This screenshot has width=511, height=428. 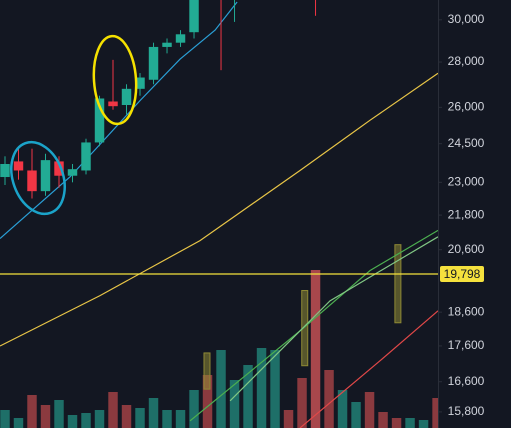 I want to click on y-tick-label: 23,000, so click(x=466, y=181).